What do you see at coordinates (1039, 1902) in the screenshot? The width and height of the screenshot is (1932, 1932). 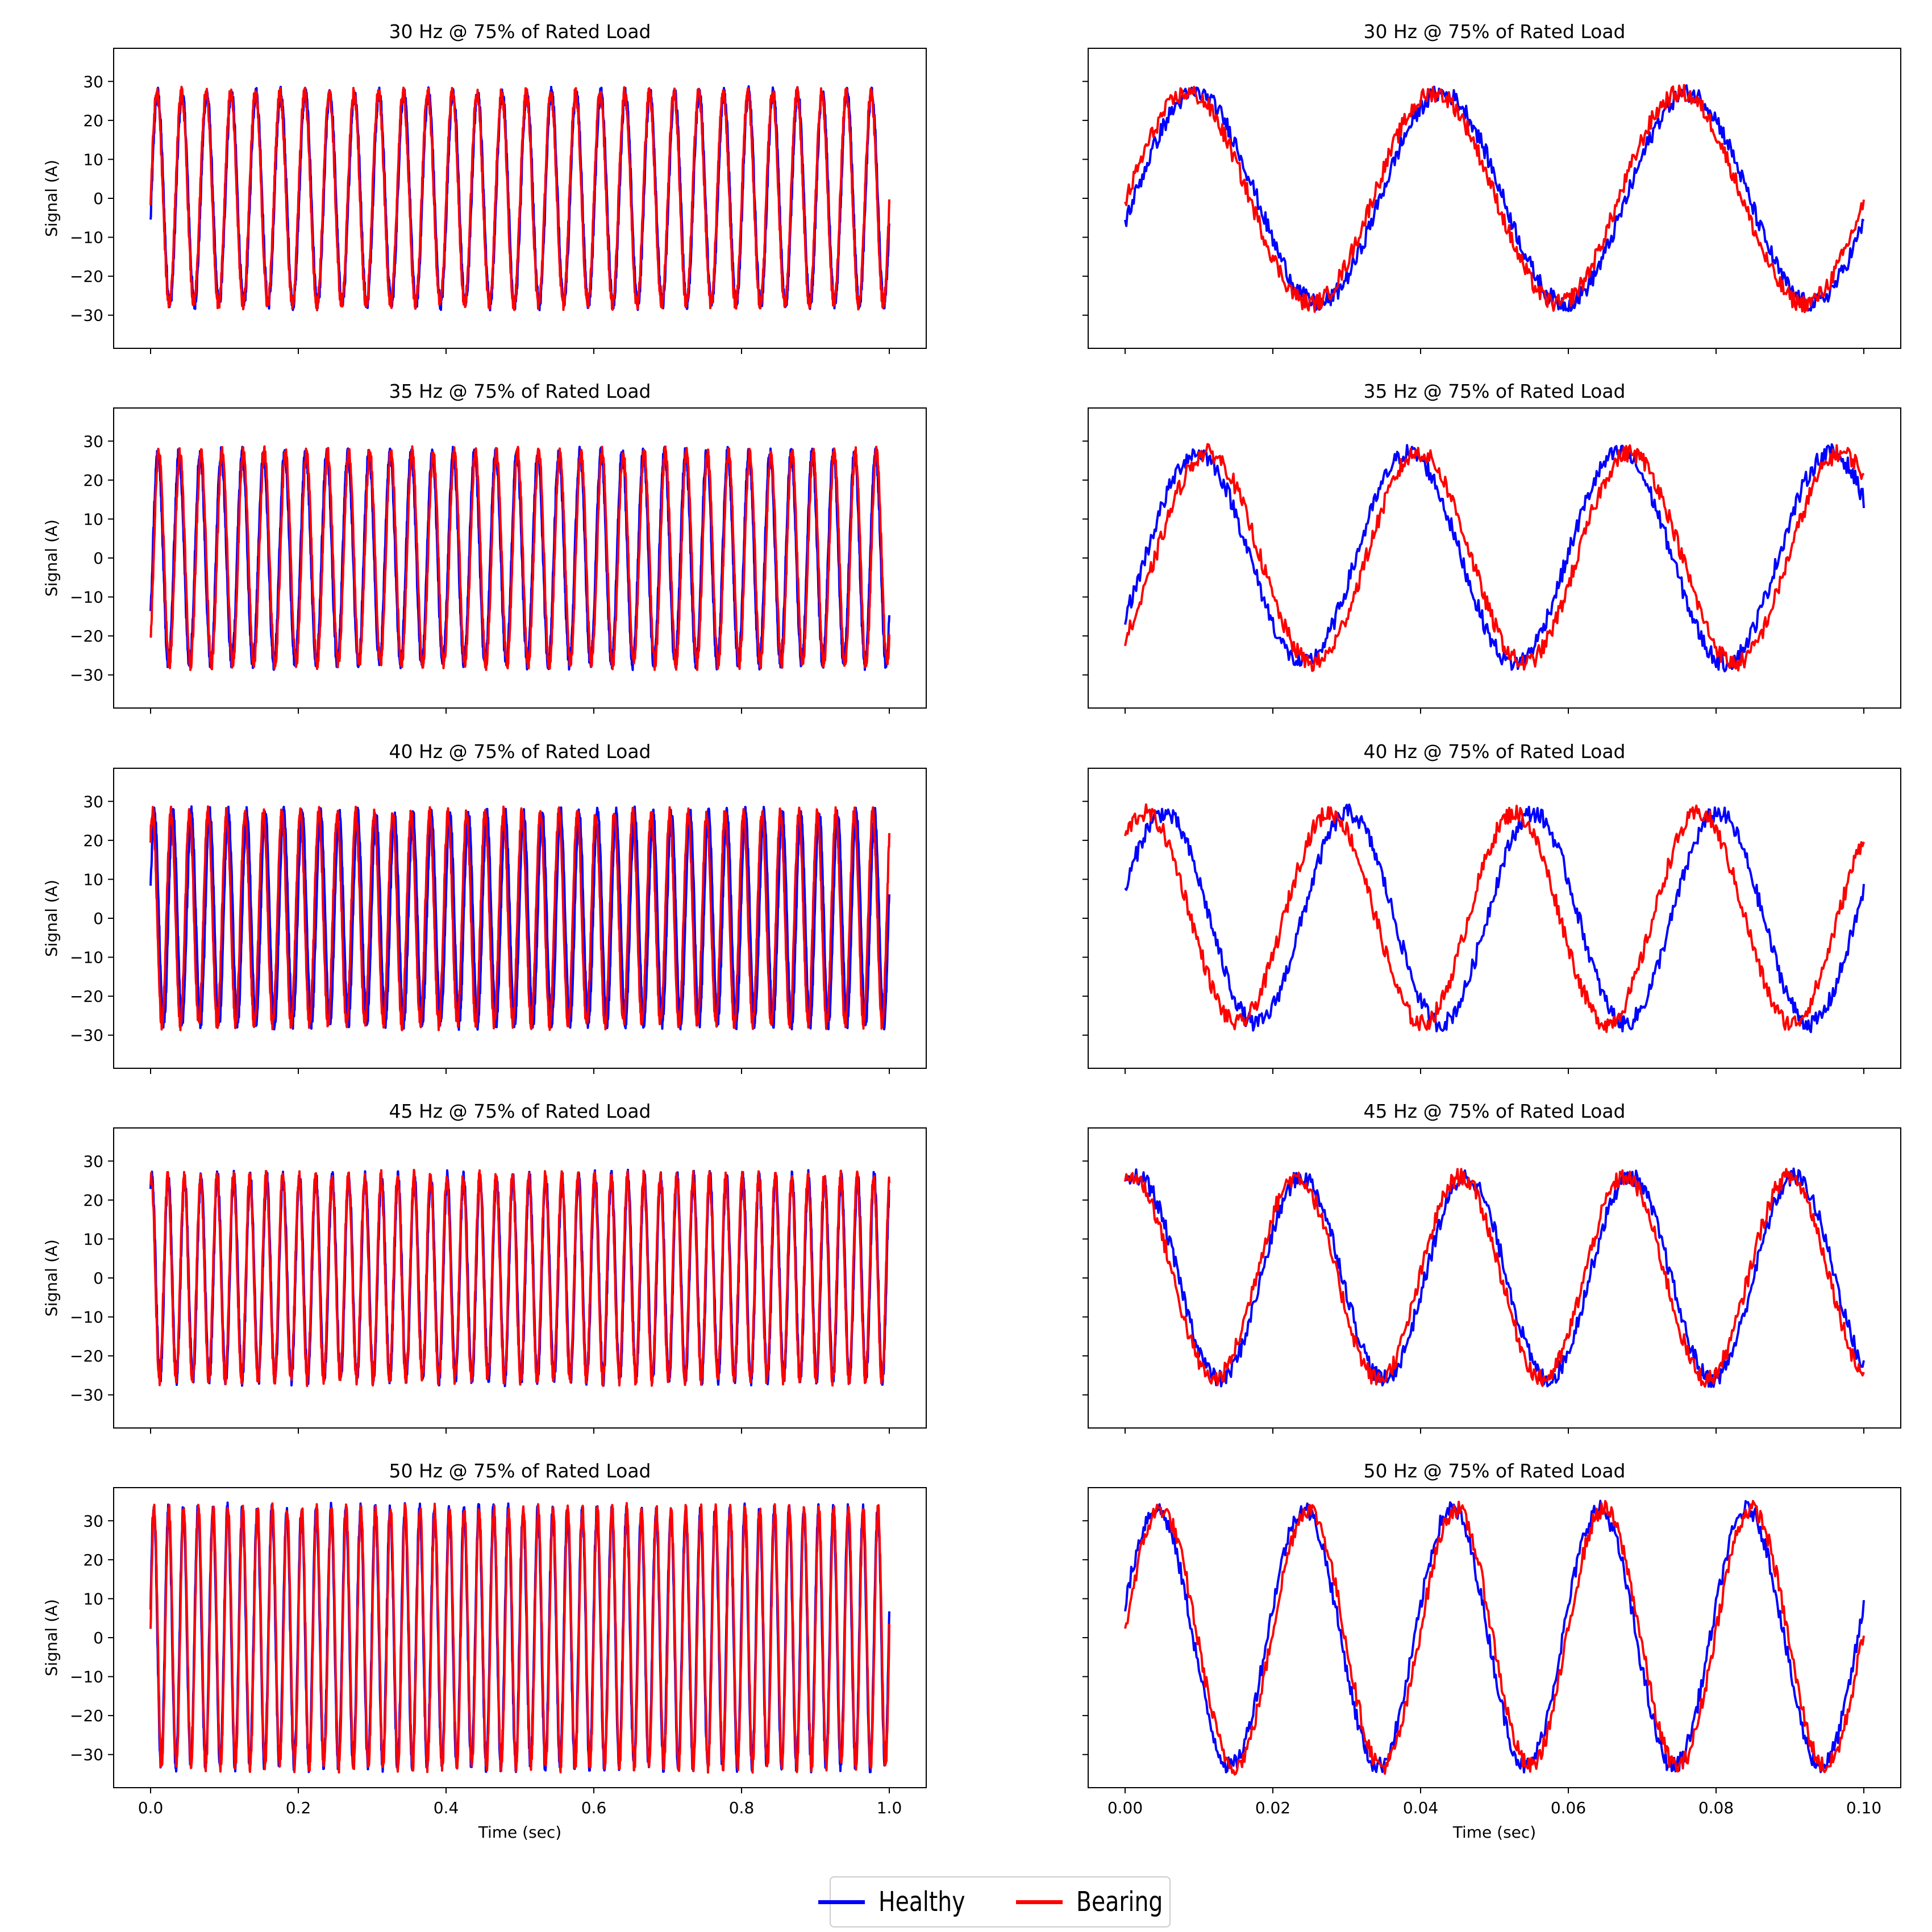 I see `legend-swatch-bearing` at bounding box center [1039, 1902].